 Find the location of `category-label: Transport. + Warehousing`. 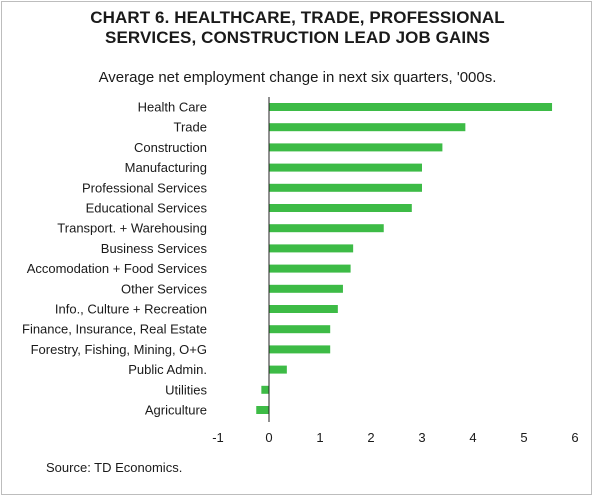

category-label: Transport. + Warehousing is located at coordinates (132, 228).